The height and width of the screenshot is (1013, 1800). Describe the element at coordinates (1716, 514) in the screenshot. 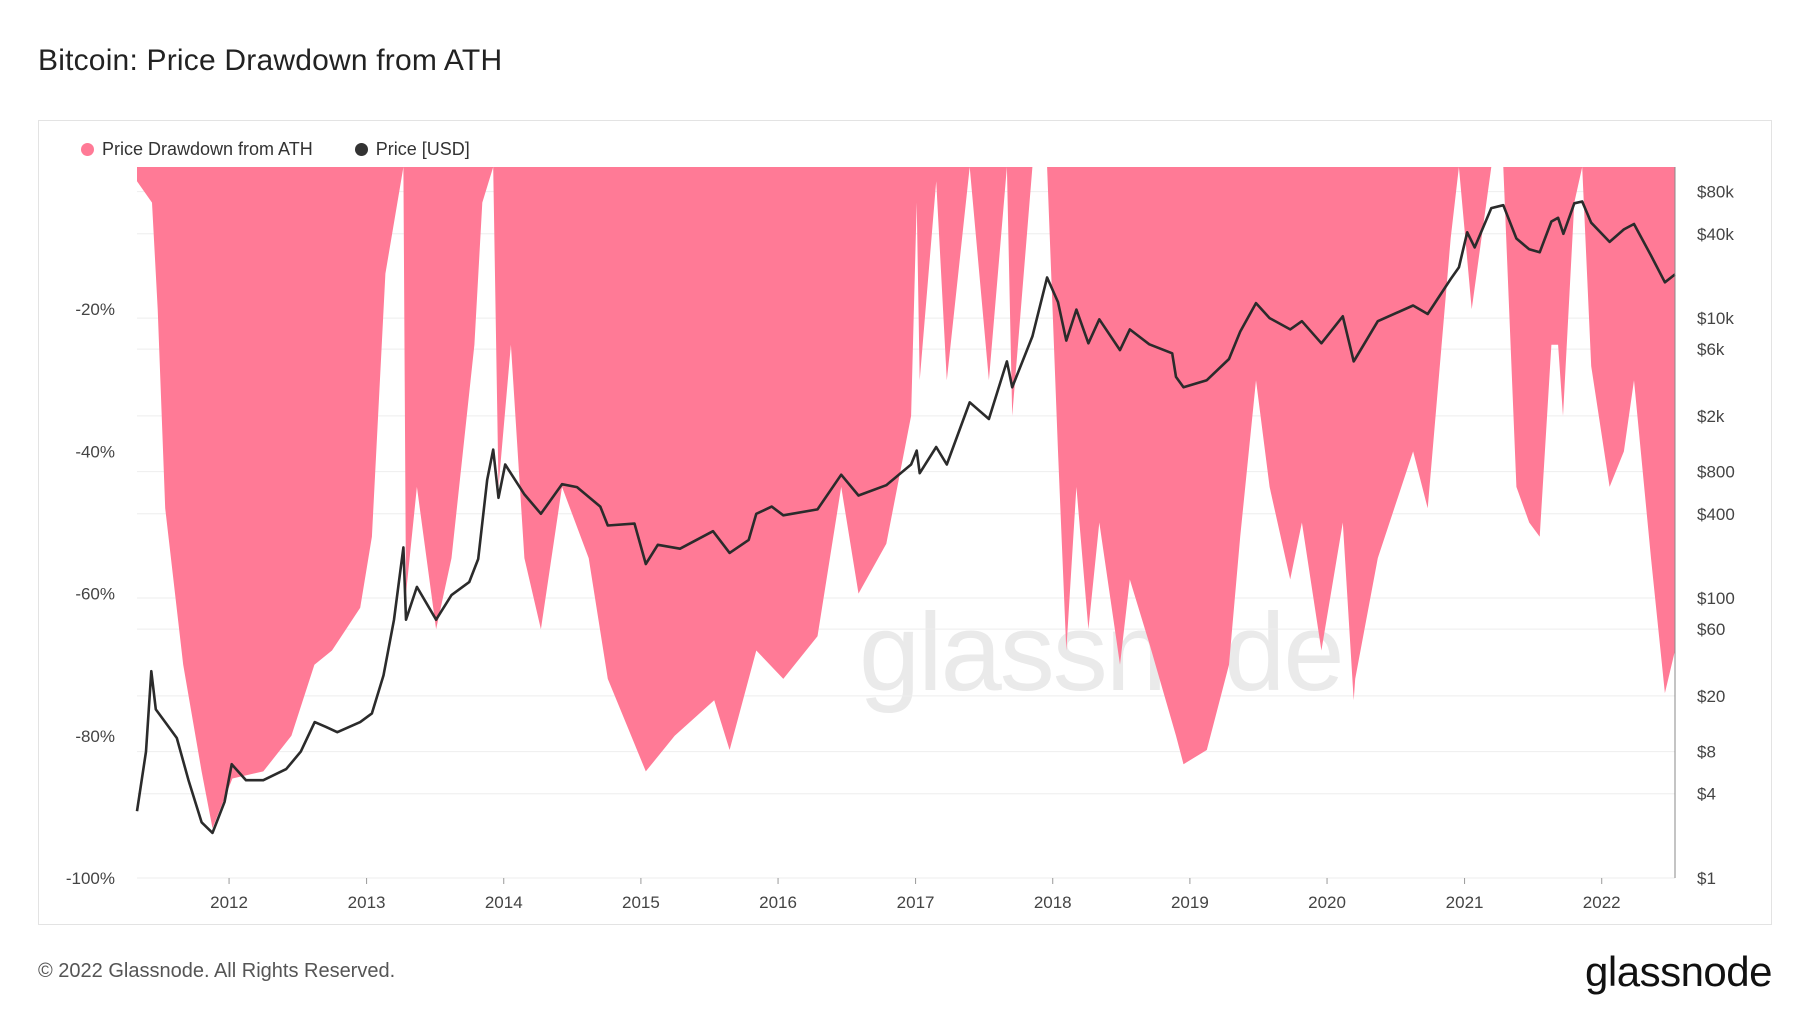

I see `right-tick-label: $400` at that location.